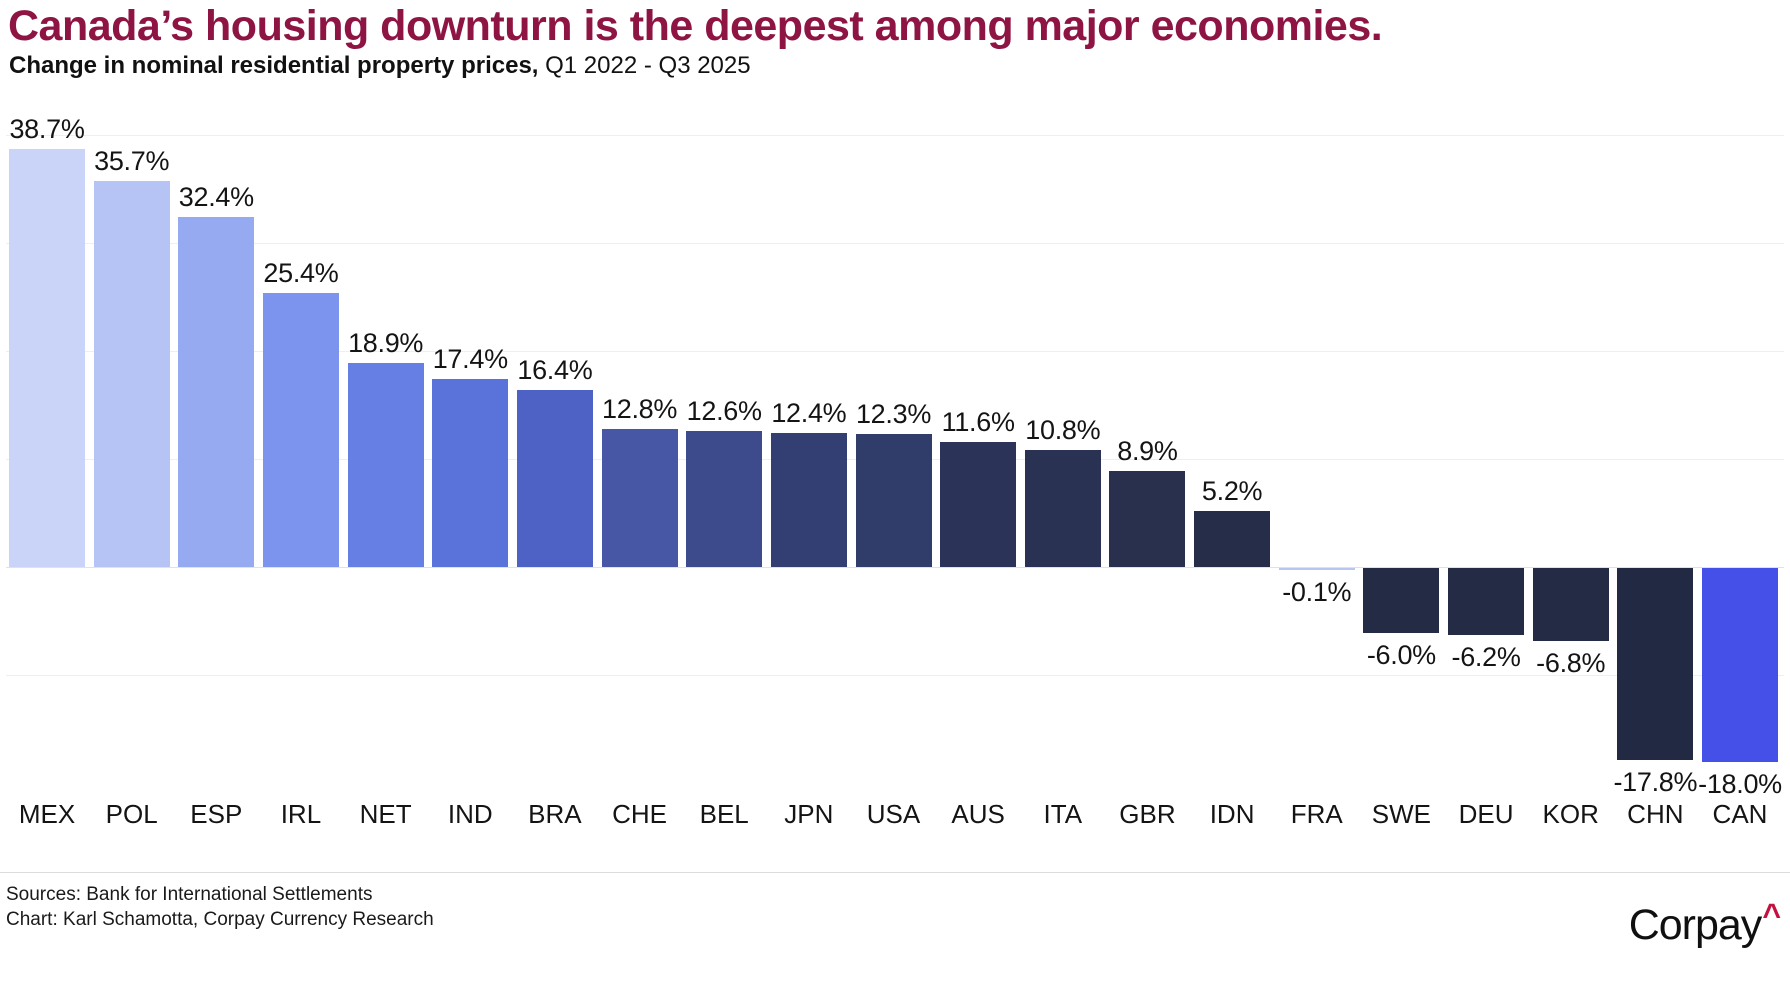  Describe the element at coordinates (385, 464) in the screenshot. I see `bar-NET` at that location.